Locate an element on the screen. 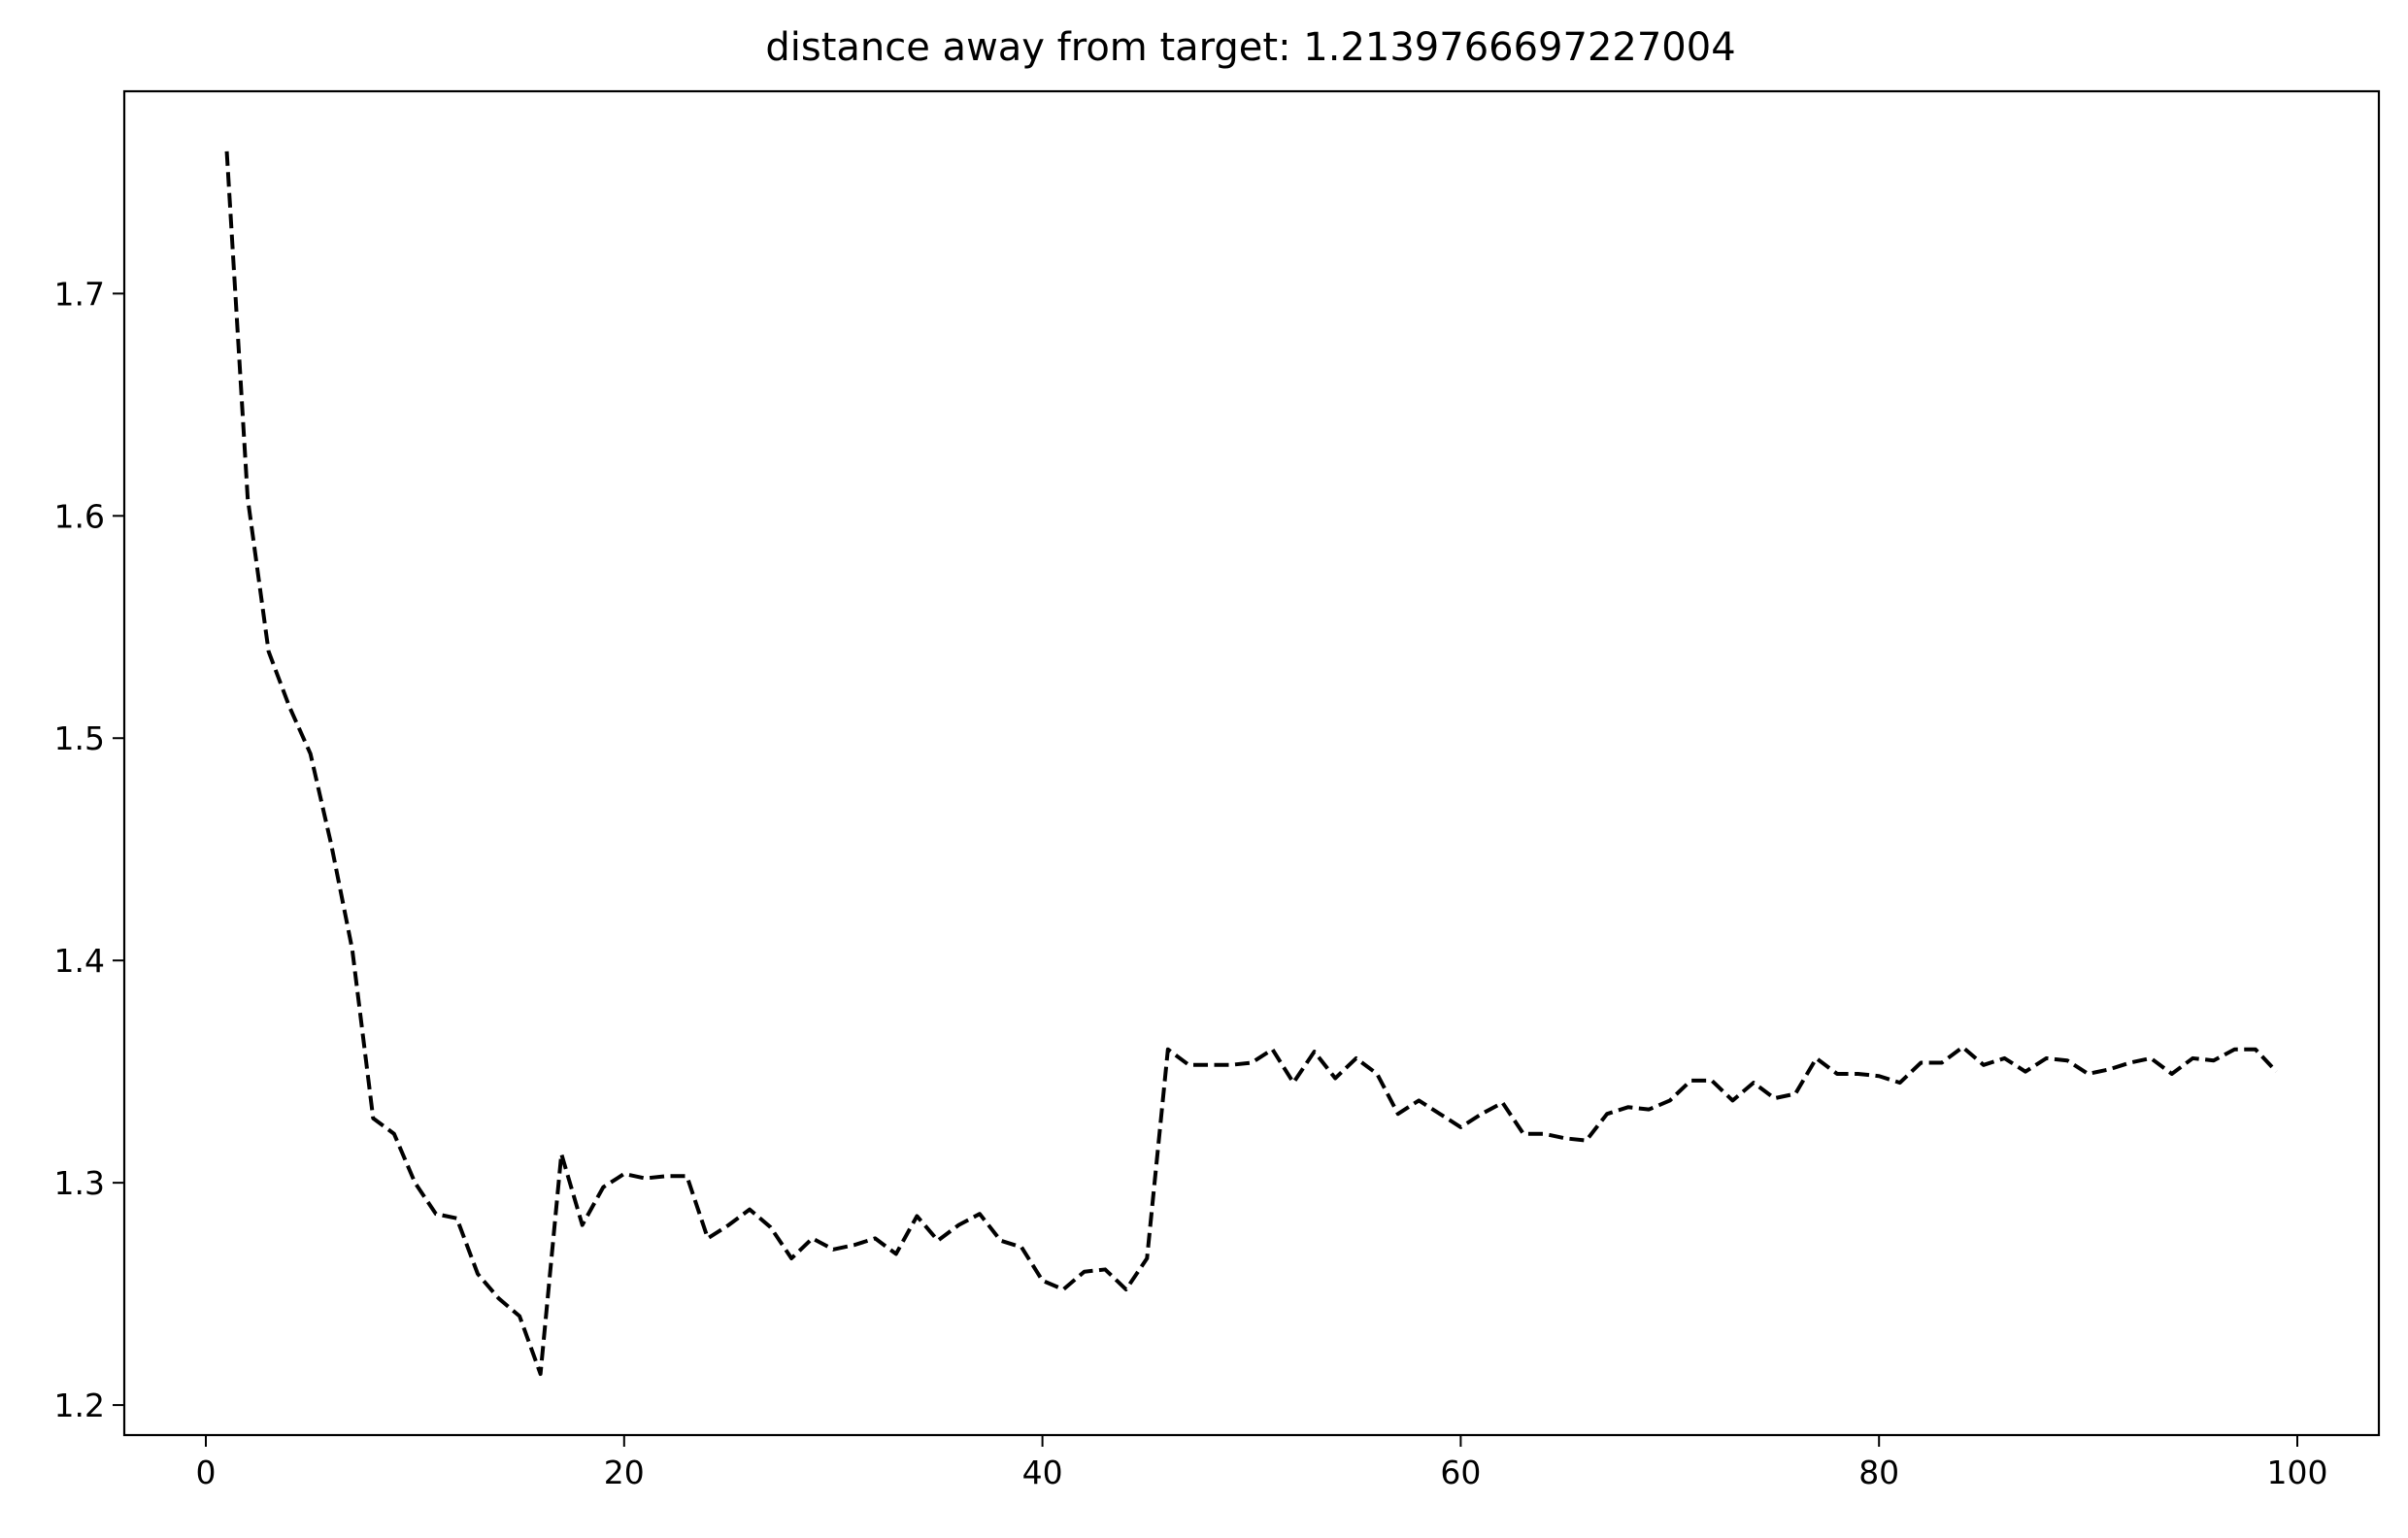 The width and height of the screenshot is (2408, 1538). y-tick-label: 1.5 is located at coordinates (80, 738).